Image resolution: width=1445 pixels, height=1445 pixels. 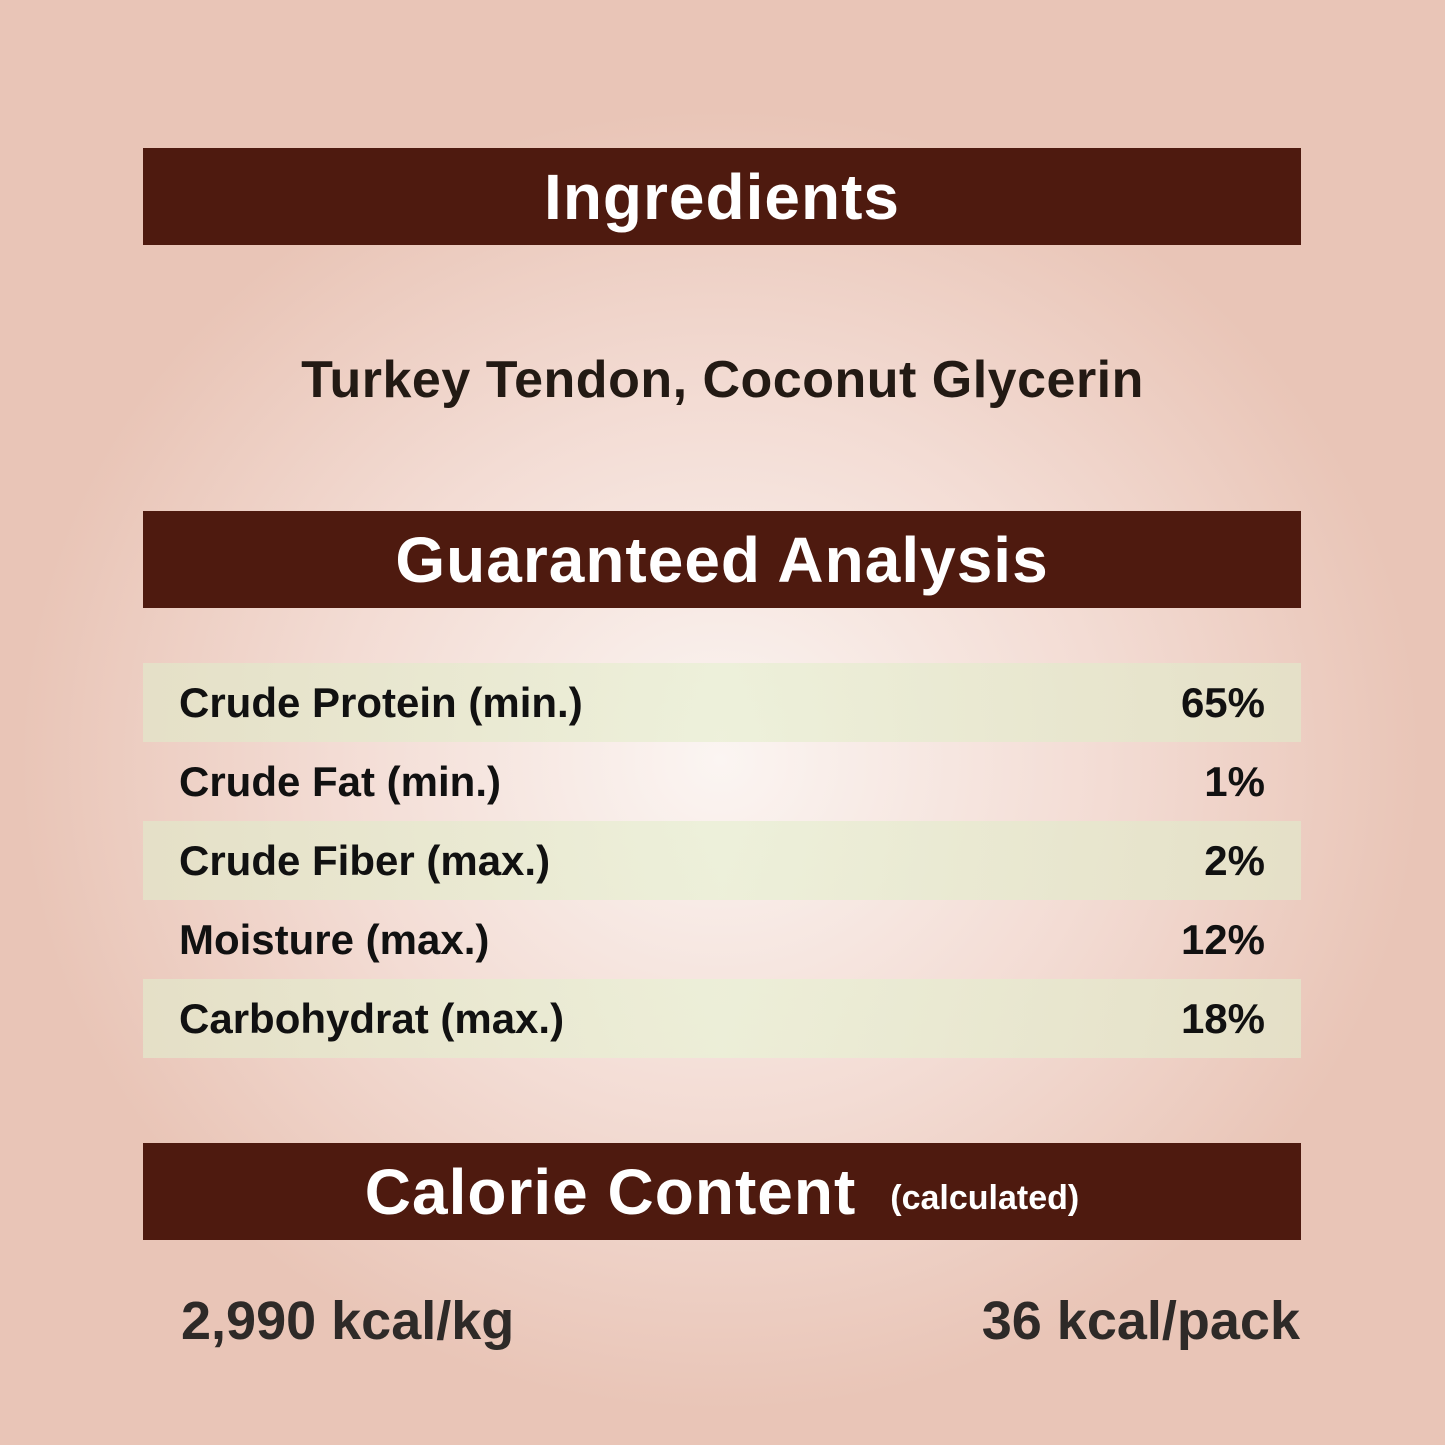 What do you see at coordinates (985, 1198) in the screenshot?
I see `calorie-subheading: (calculated)` at bounding box center [985, 1198].